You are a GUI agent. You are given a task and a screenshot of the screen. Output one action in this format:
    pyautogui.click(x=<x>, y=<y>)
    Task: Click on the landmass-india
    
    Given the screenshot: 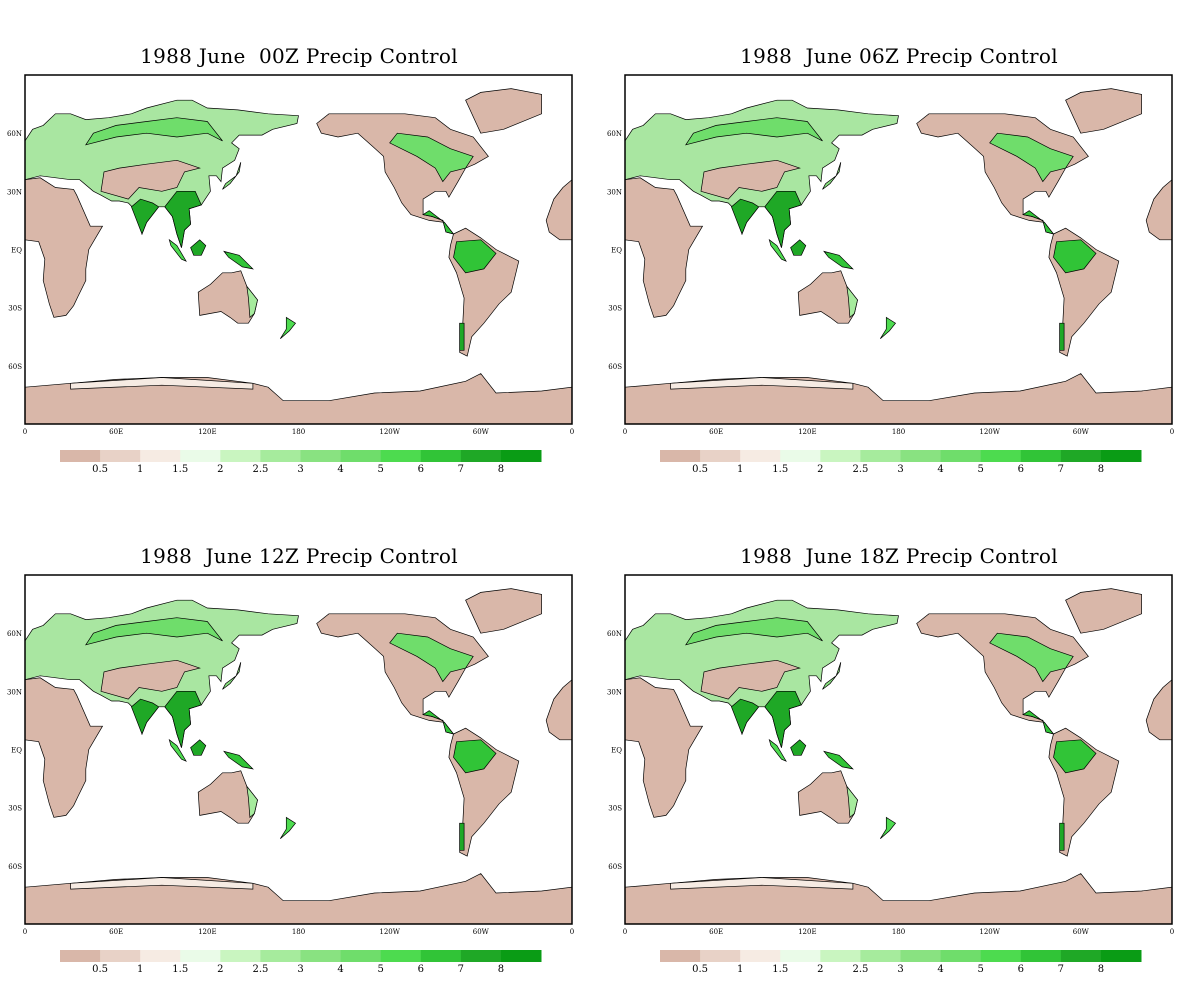 What is the action you would take?
    pyautogui.click(x=745, y=216)
    